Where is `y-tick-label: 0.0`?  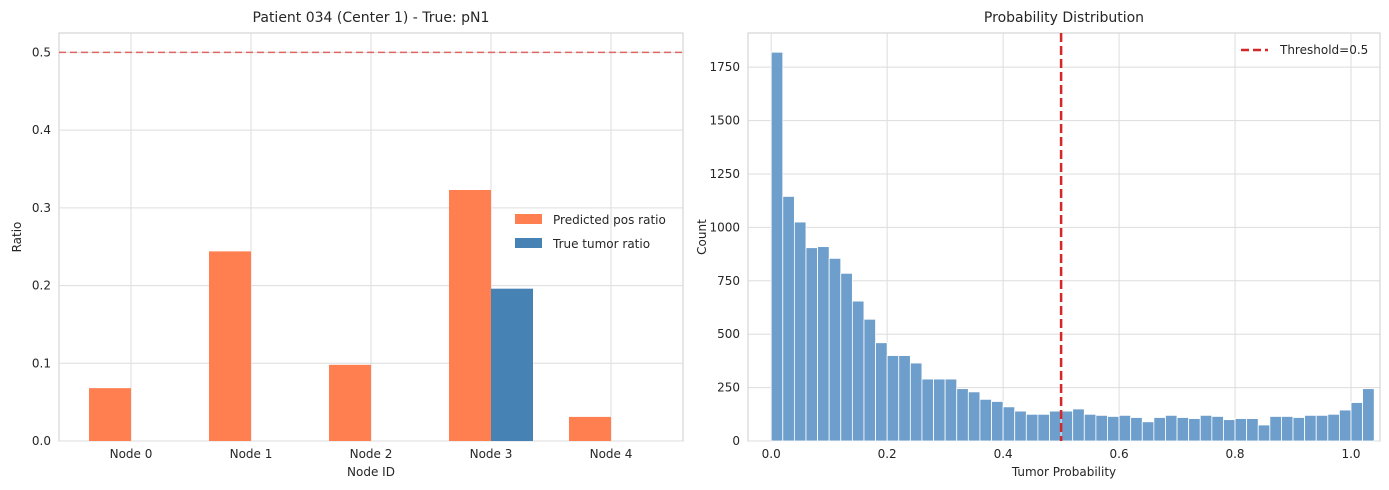 y-tick-label: 0.0 is located at coordinates (41, 441).